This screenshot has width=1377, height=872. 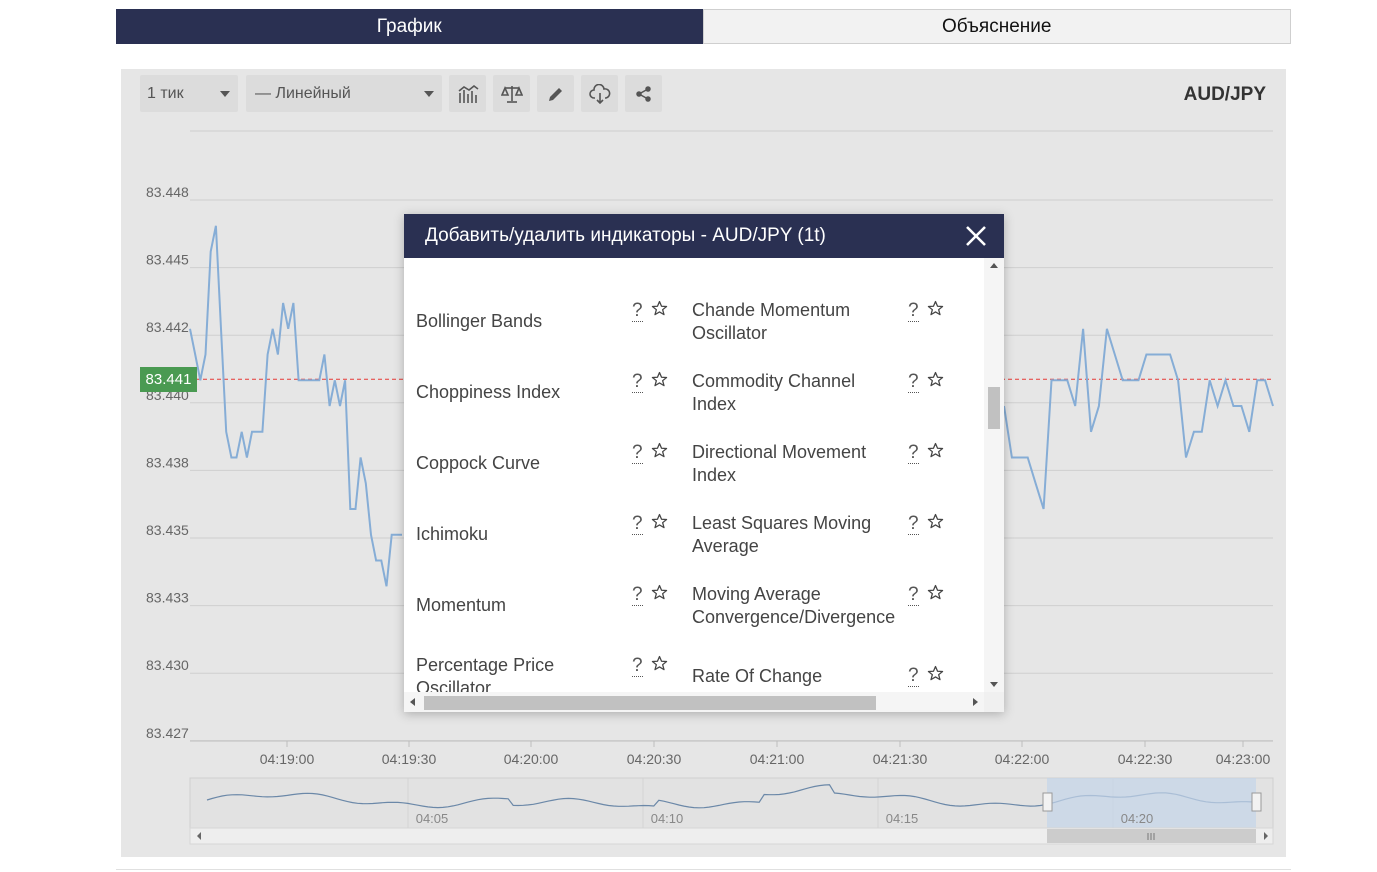 What do you see at coordinates (1138, 419) in the screenshot?
I see `price-series-right` at bounding box center [1138, 419].